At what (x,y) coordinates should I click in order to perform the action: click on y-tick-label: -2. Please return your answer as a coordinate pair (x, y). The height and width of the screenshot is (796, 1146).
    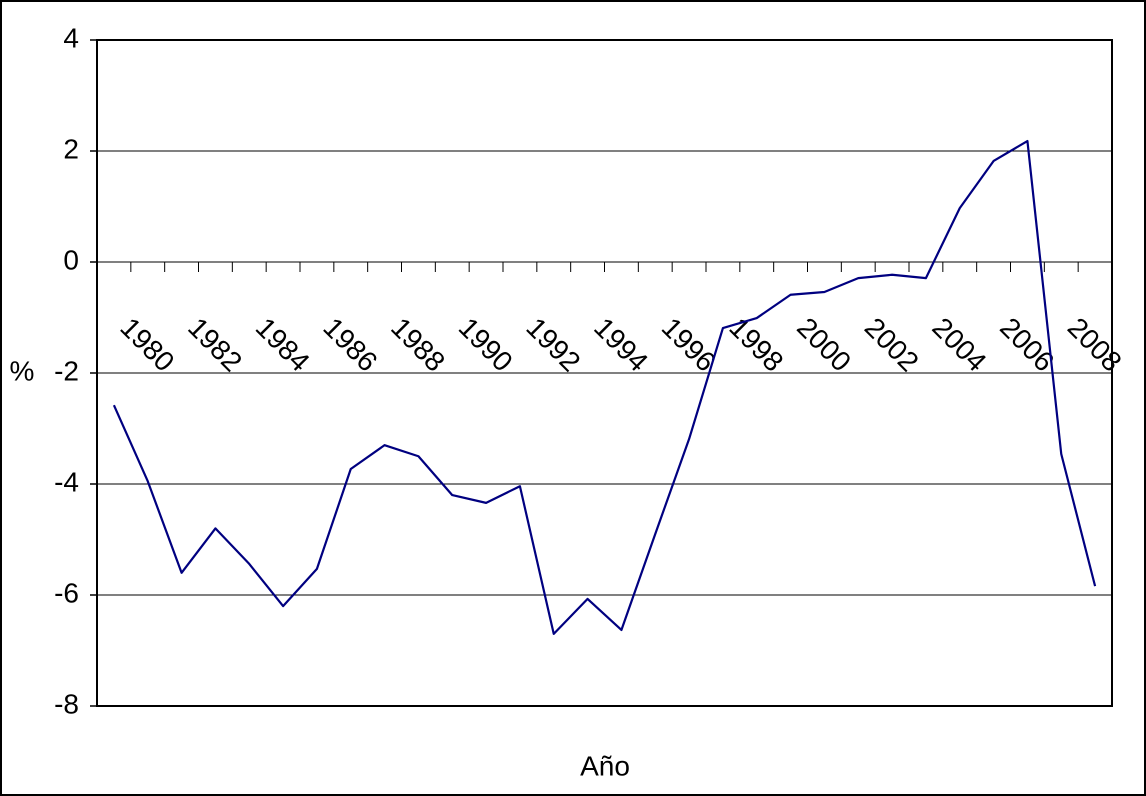
    Looking at the image, I should click on (66, 370).